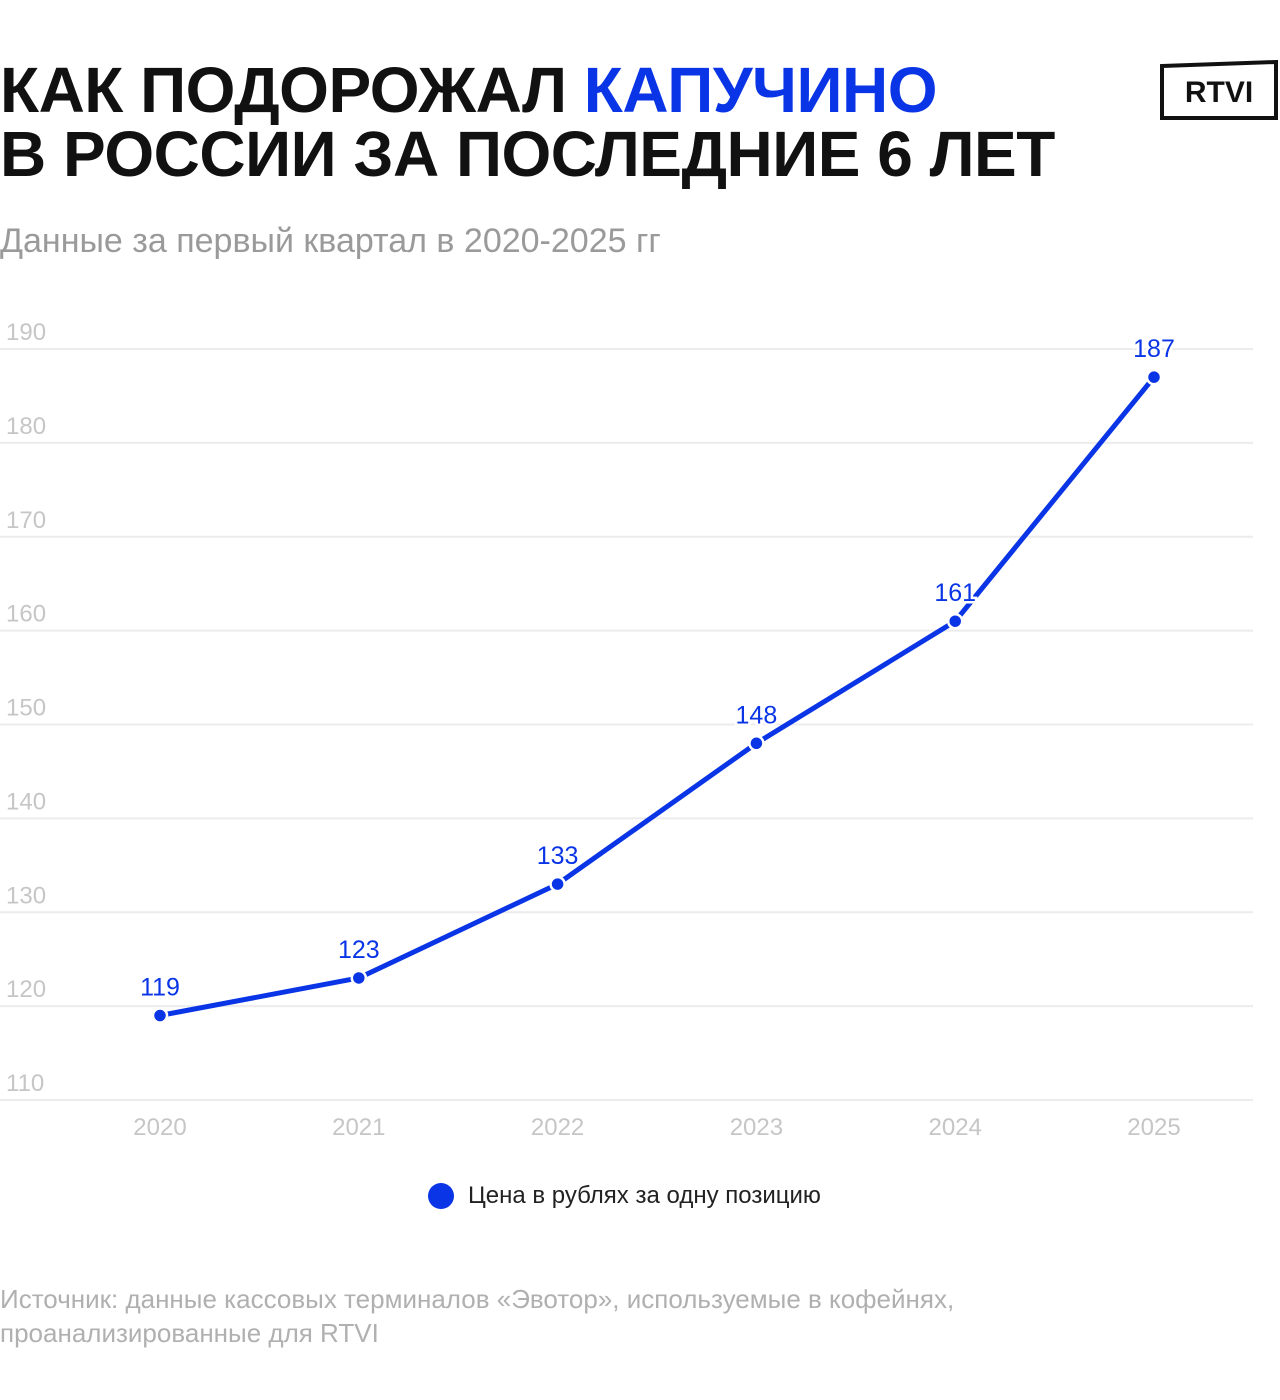 The height and width of the screenshot is (1400, 1280). What do you see at coordinates (26, 332) in the screenshot?
I see `y-tick-label-190: 190` at bounding box center [26, 332].